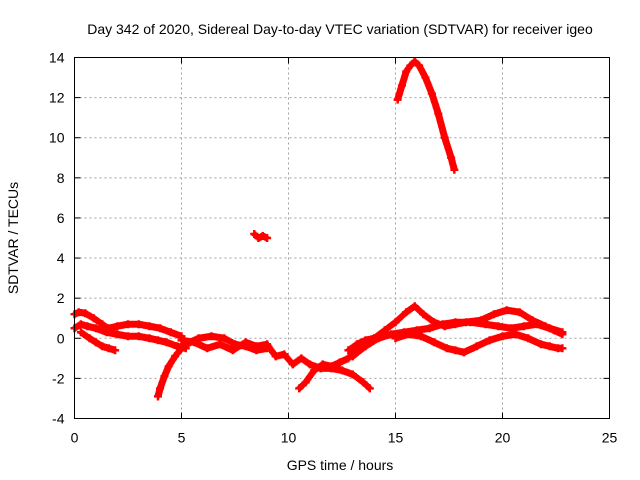  Describe the element at coordinates (75, 438) in the screenshot. I see `x-tick-label: 0` at that location.